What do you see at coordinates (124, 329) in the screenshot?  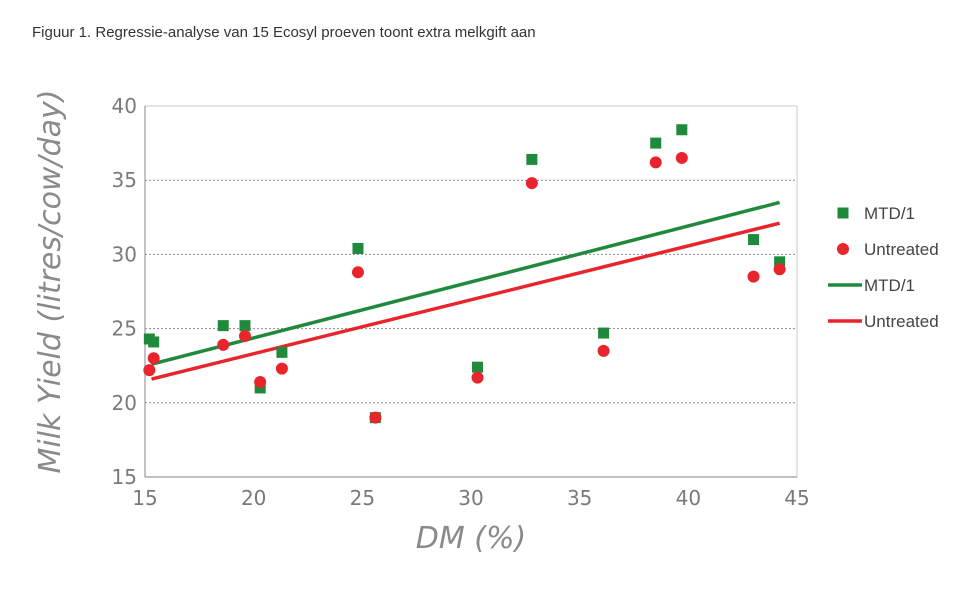 I see `y-tick-label: 25` at bounding box center [124, 329].